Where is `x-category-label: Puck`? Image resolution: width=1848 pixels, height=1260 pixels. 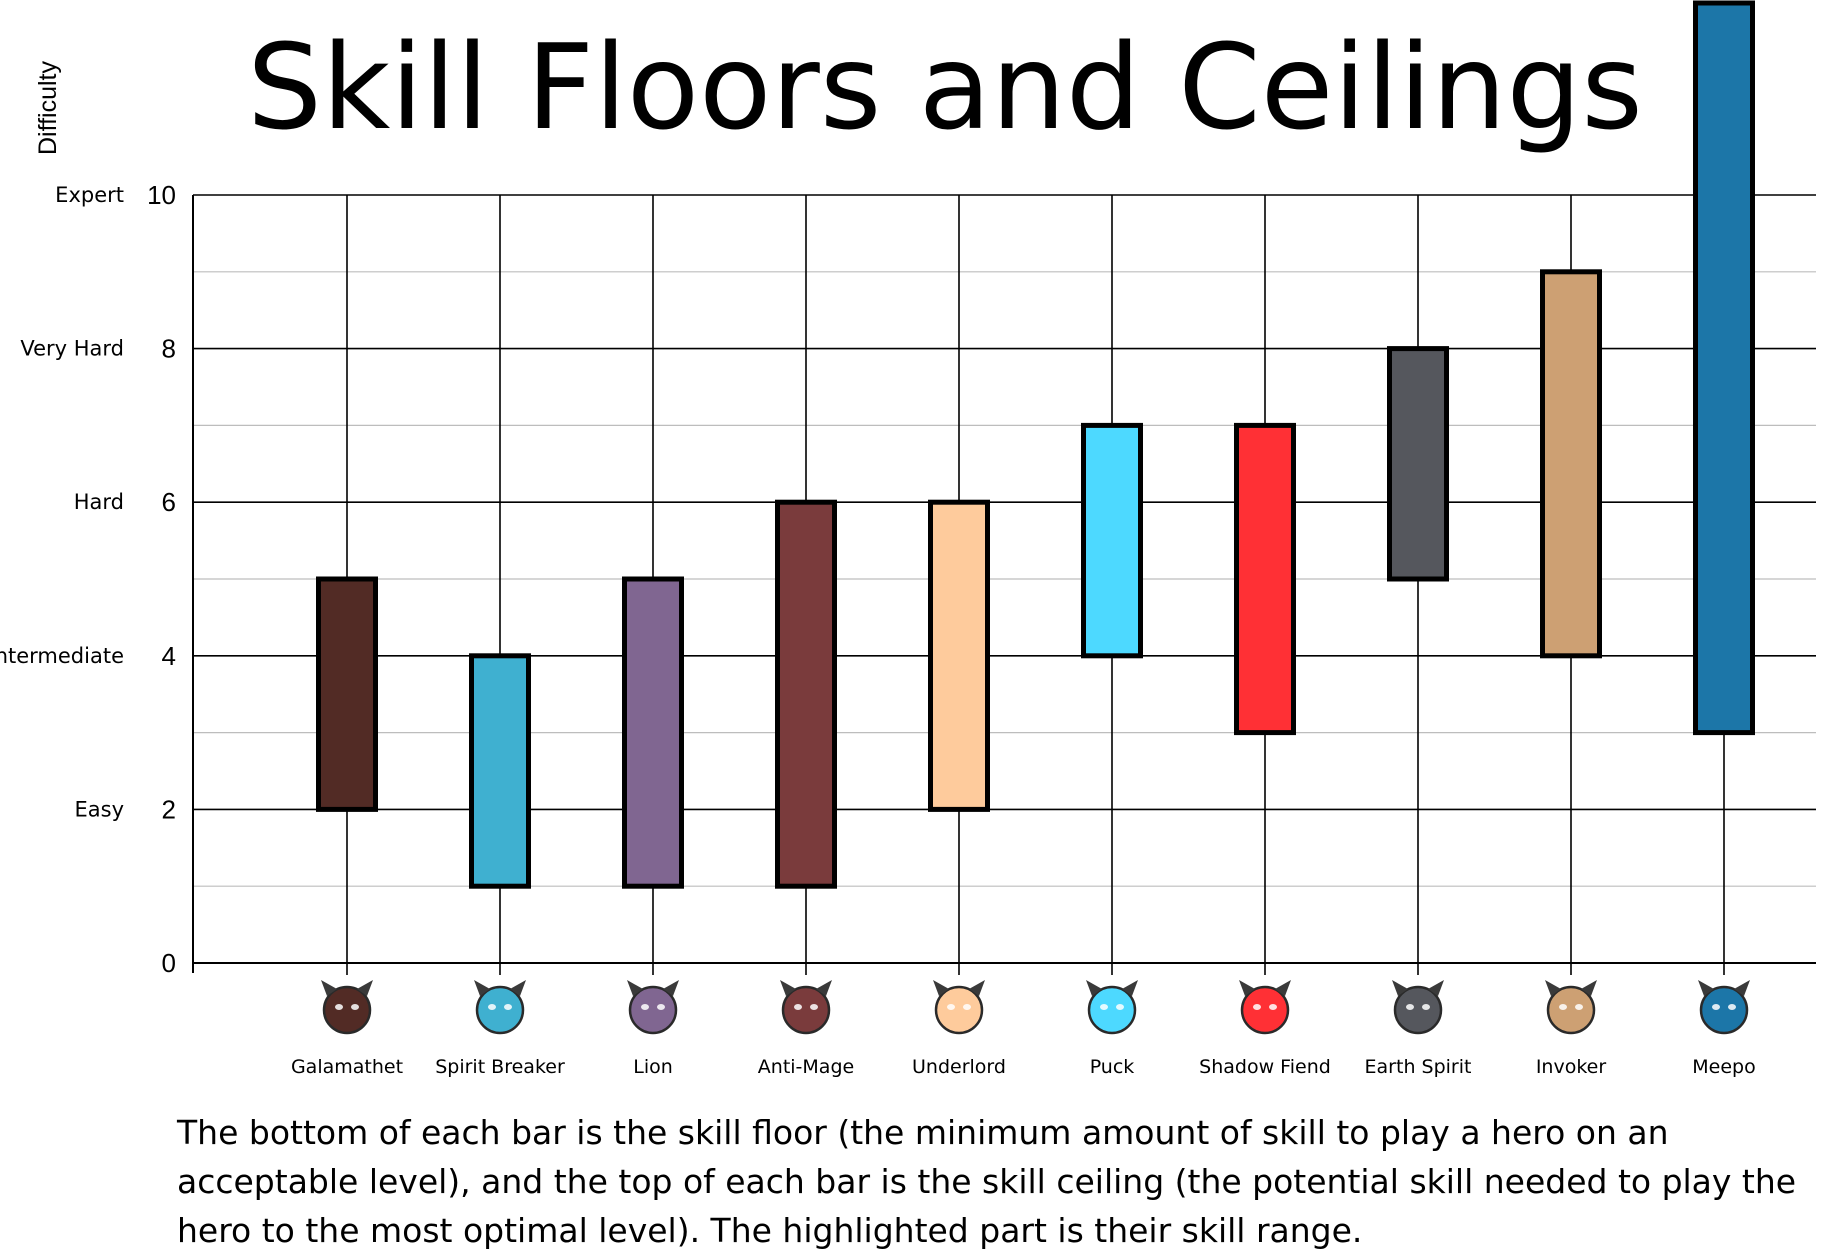 x-category-label: Puck is located at coordinates (1112, 1067).